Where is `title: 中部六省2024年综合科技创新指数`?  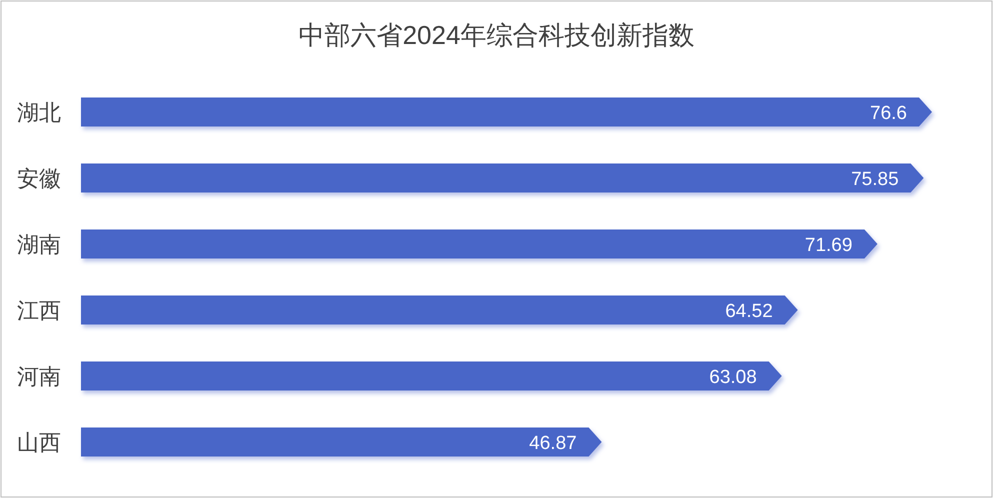 title: 中部六省2024年综合科技创新指数 is located at coordinates (496, 35).